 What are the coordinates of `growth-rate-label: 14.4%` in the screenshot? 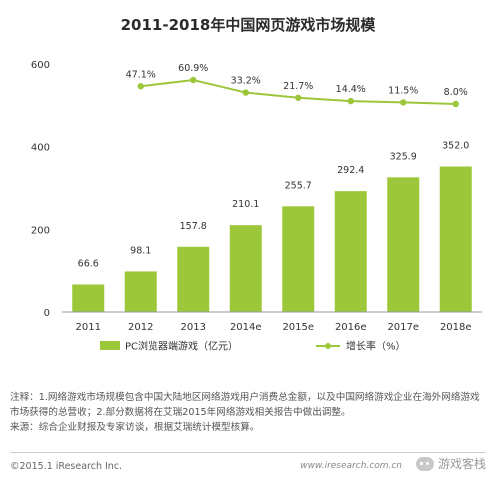 It's located at (351, 89).